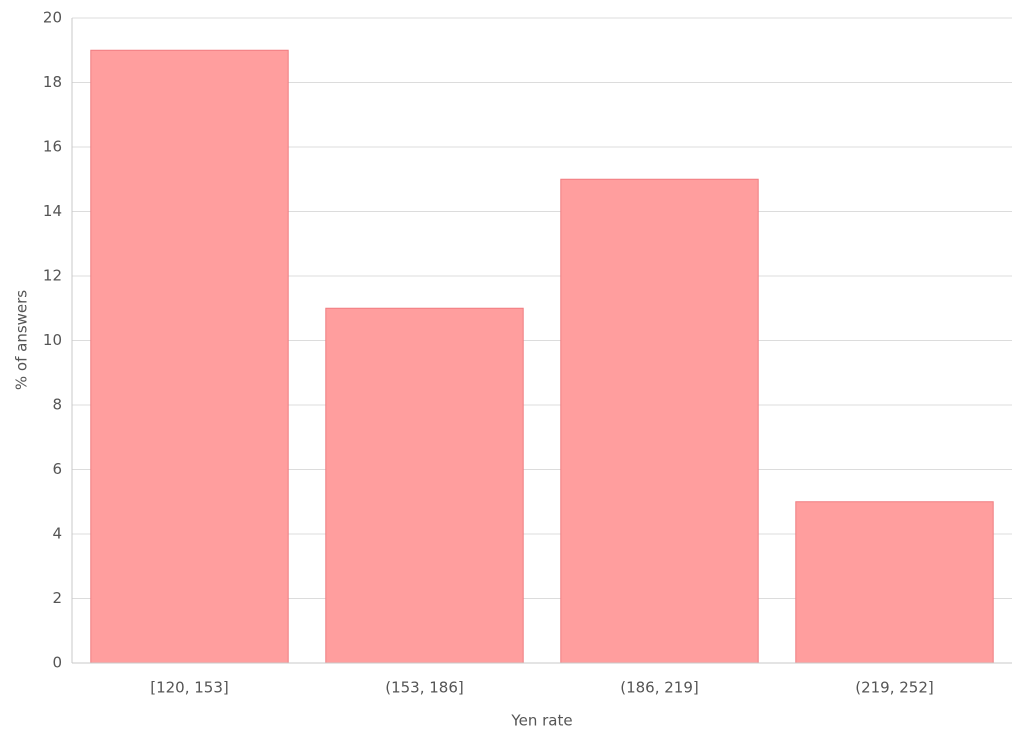 The height and width of the screenshot is (743, 1024). I want to click on y-tick-label: 0, so click(57, 663).